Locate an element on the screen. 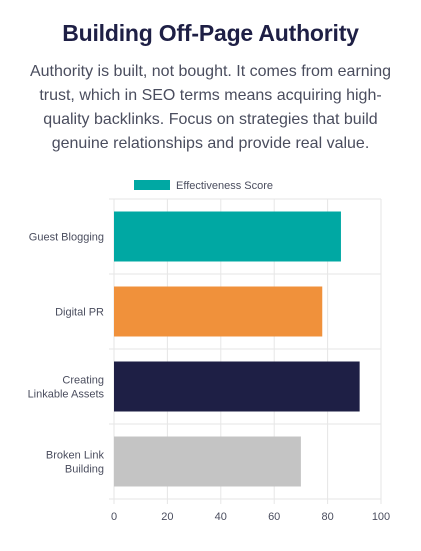 This screenshot has height=551, width=421. category-label: Broken Link Building is located at coordinates (75, 463).